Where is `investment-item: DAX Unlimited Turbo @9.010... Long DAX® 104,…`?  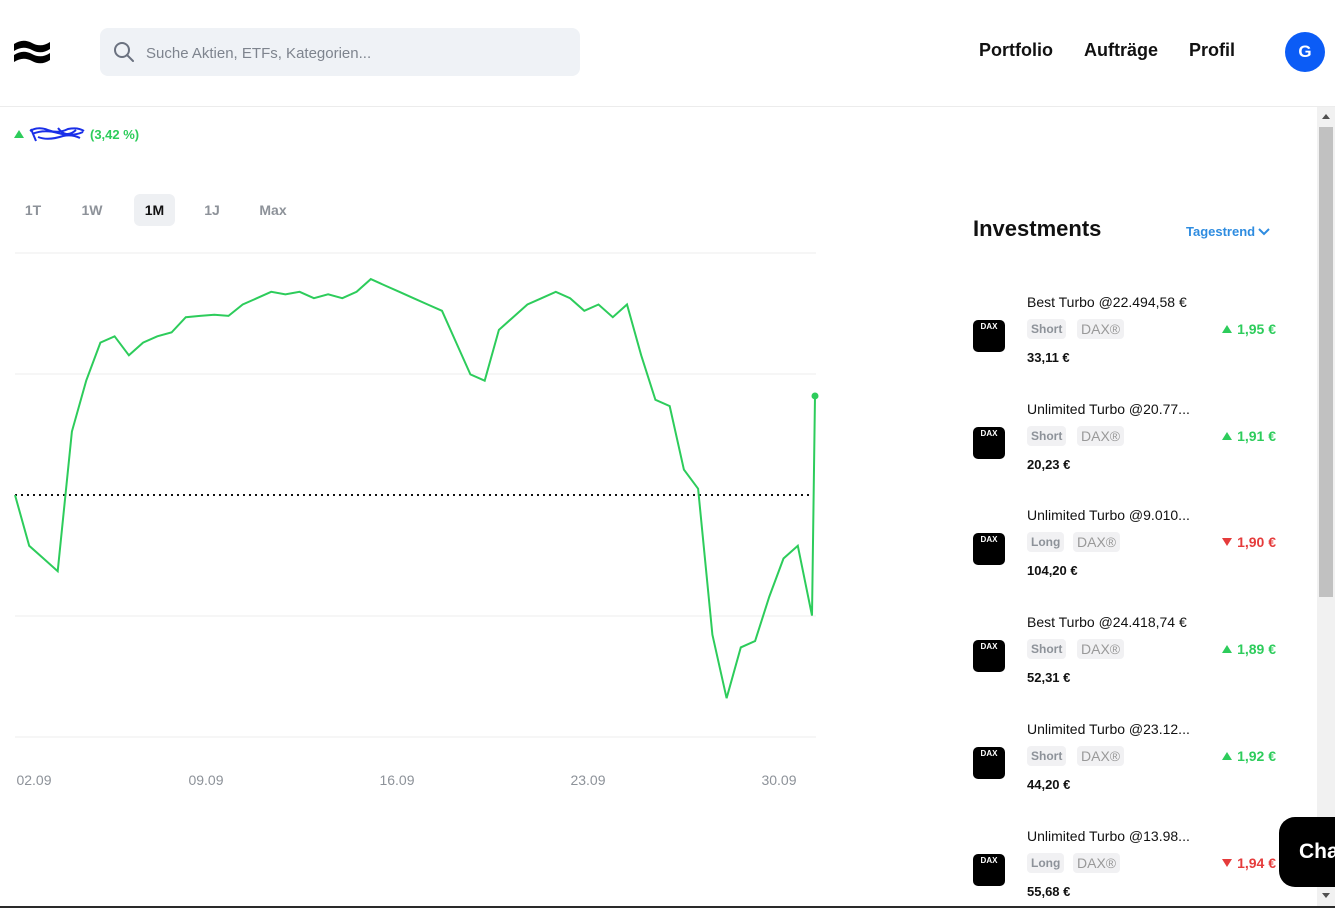
investment-item: DAX Unlimited Turbo @9.010... Long DAX® 104,… is located at coordinates (1128, 552).